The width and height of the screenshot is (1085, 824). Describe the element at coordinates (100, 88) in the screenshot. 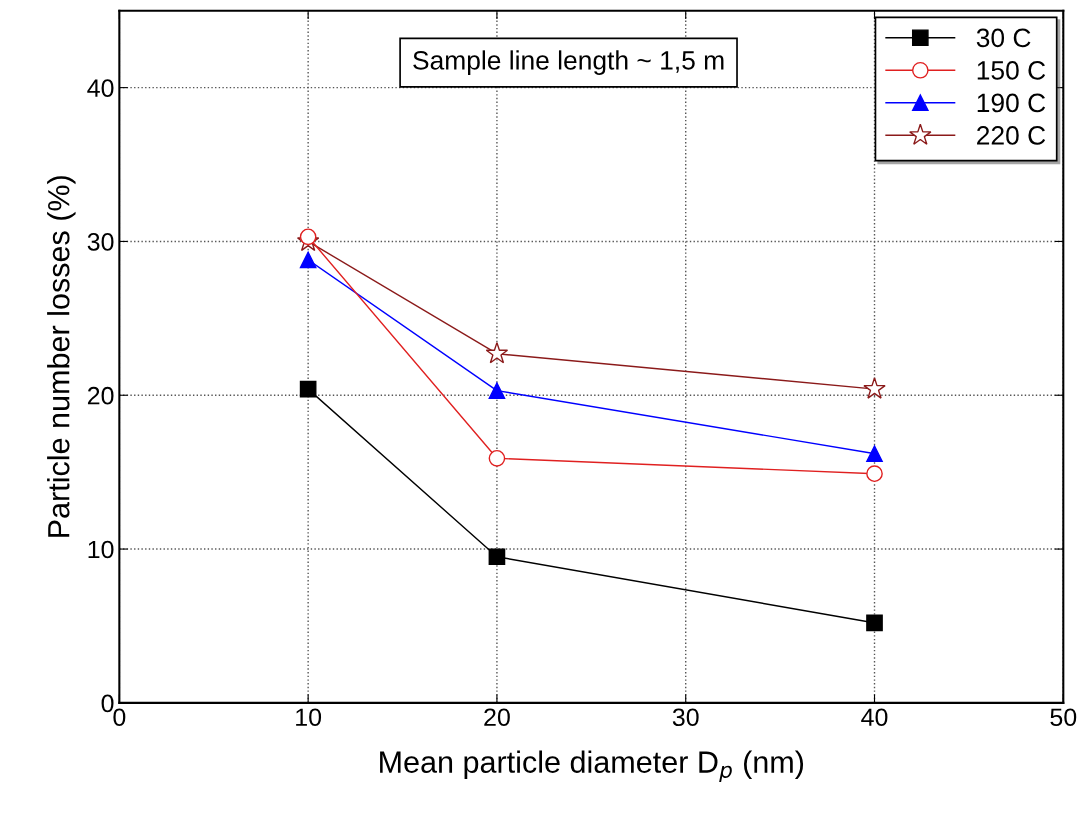

I see `y-tick-label: 40` at that location.